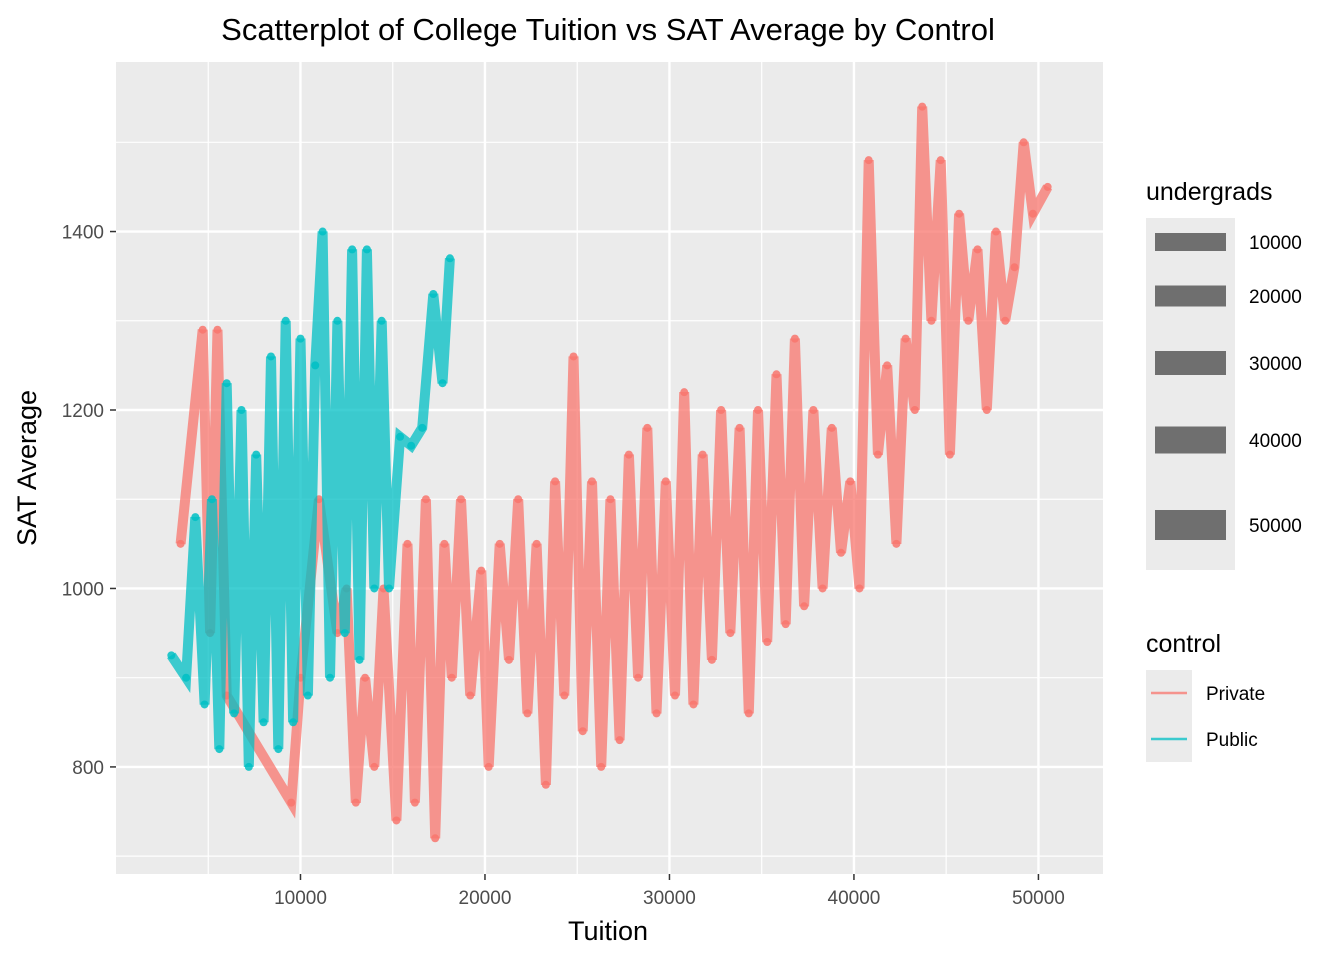 This screenshot has width=1344, height=960. I want to click on color-legend-label: Public, so click(1232, 740).